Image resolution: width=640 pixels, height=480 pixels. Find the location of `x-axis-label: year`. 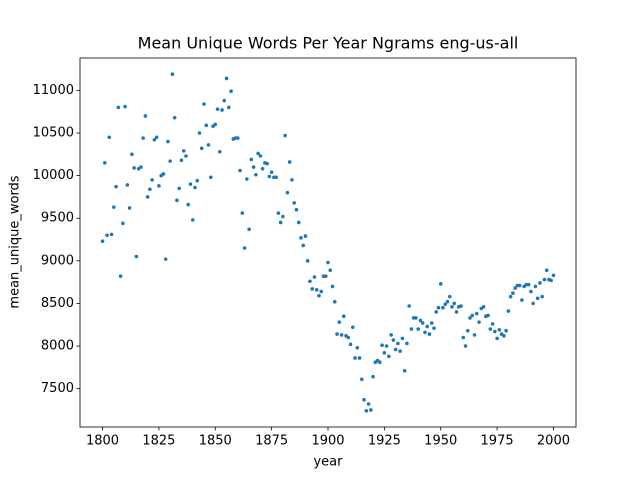

x-axis-label: year is located at coordinates (328, 462).